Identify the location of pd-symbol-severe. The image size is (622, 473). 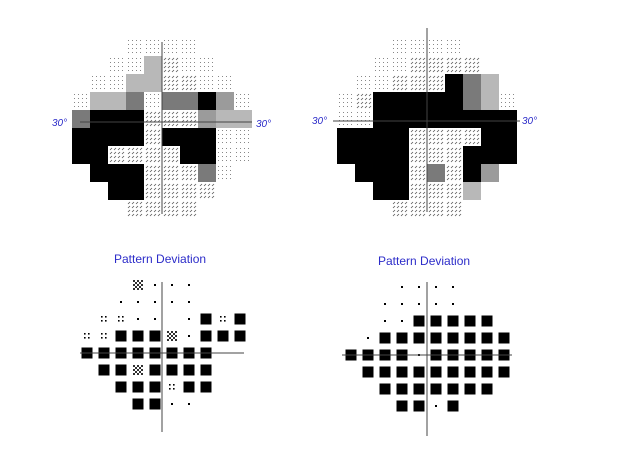
(453, 338).